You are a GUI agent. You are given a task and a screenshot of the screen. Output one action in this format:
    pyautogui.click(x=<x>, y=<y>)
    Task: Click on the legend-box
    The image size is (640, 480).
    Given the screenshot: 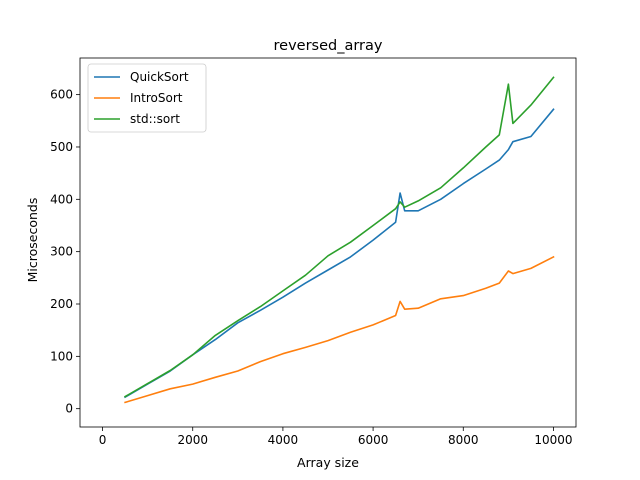 What is the action you would take?
    pyautogui.click(x=147, y=98)
    